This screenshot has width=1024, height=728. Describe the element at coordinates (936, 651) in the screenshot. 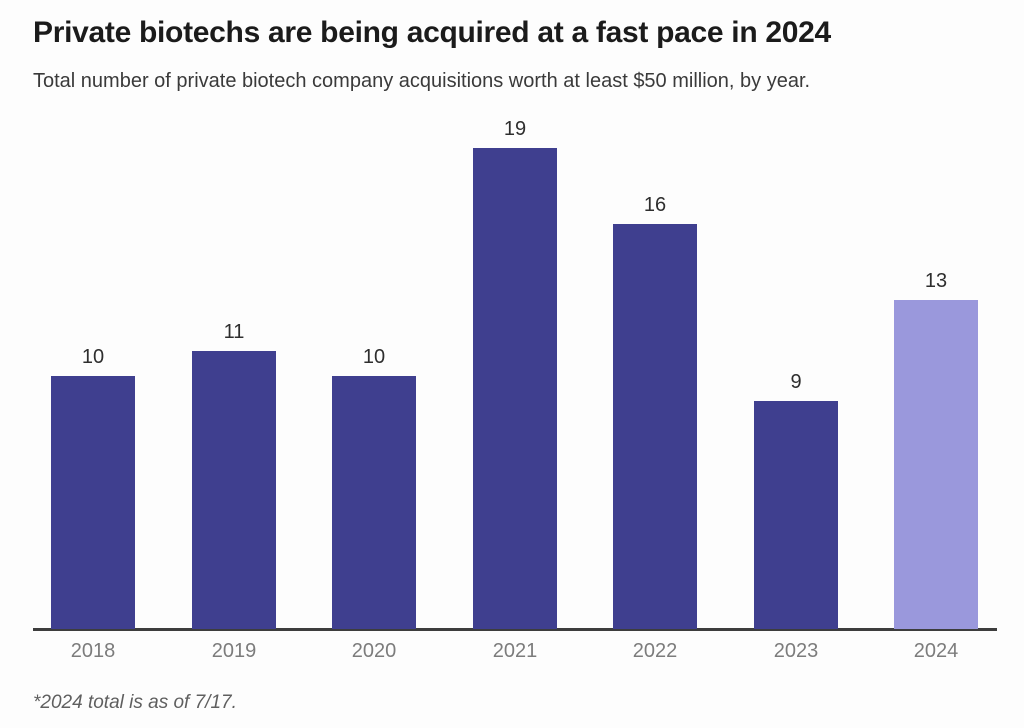

I see `x-tick-label-2024: 2024` at that location.